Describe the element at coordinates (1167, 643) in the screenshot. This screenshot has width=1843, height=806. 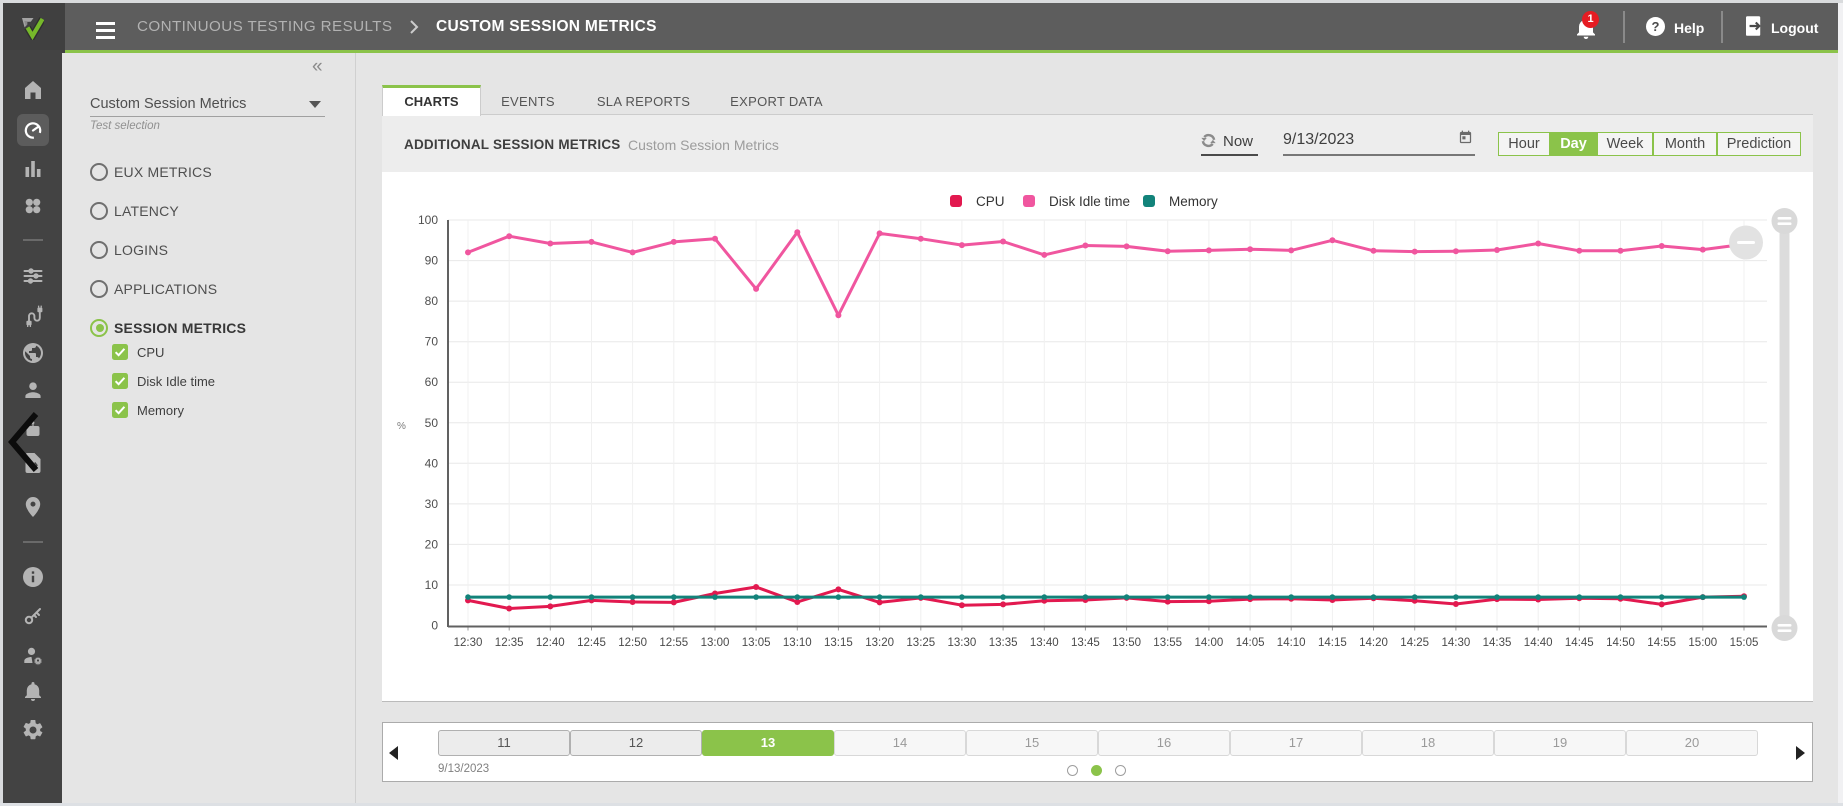
I see `svg-text: 13:55` at that location.